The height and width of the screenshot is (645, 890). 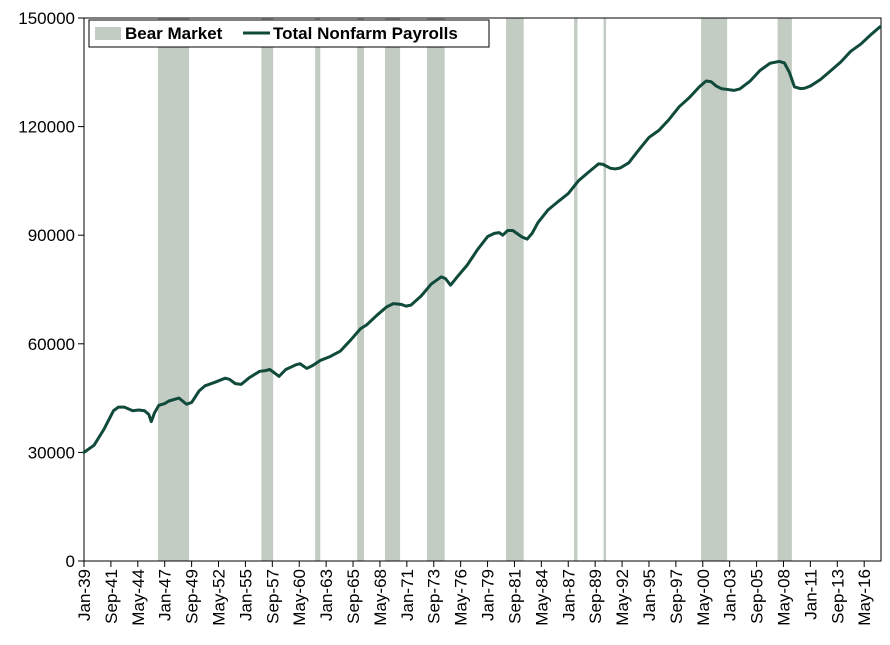 What do you see at coordinates (407, 595) in the screenshot?
I see `x-tick-label: Jan-71` at bounding box center [407, 595].